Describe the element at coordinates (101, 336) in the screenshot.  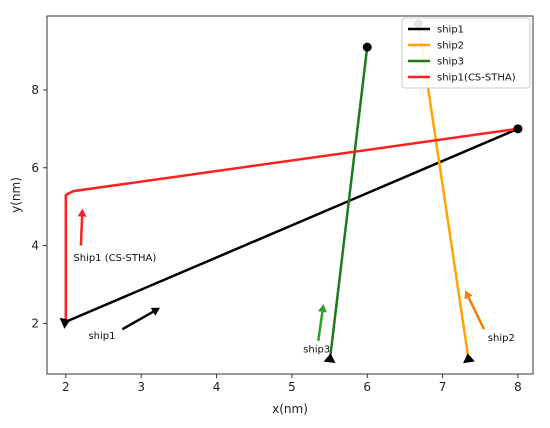
I see `annotation-label: ship1` at that location.